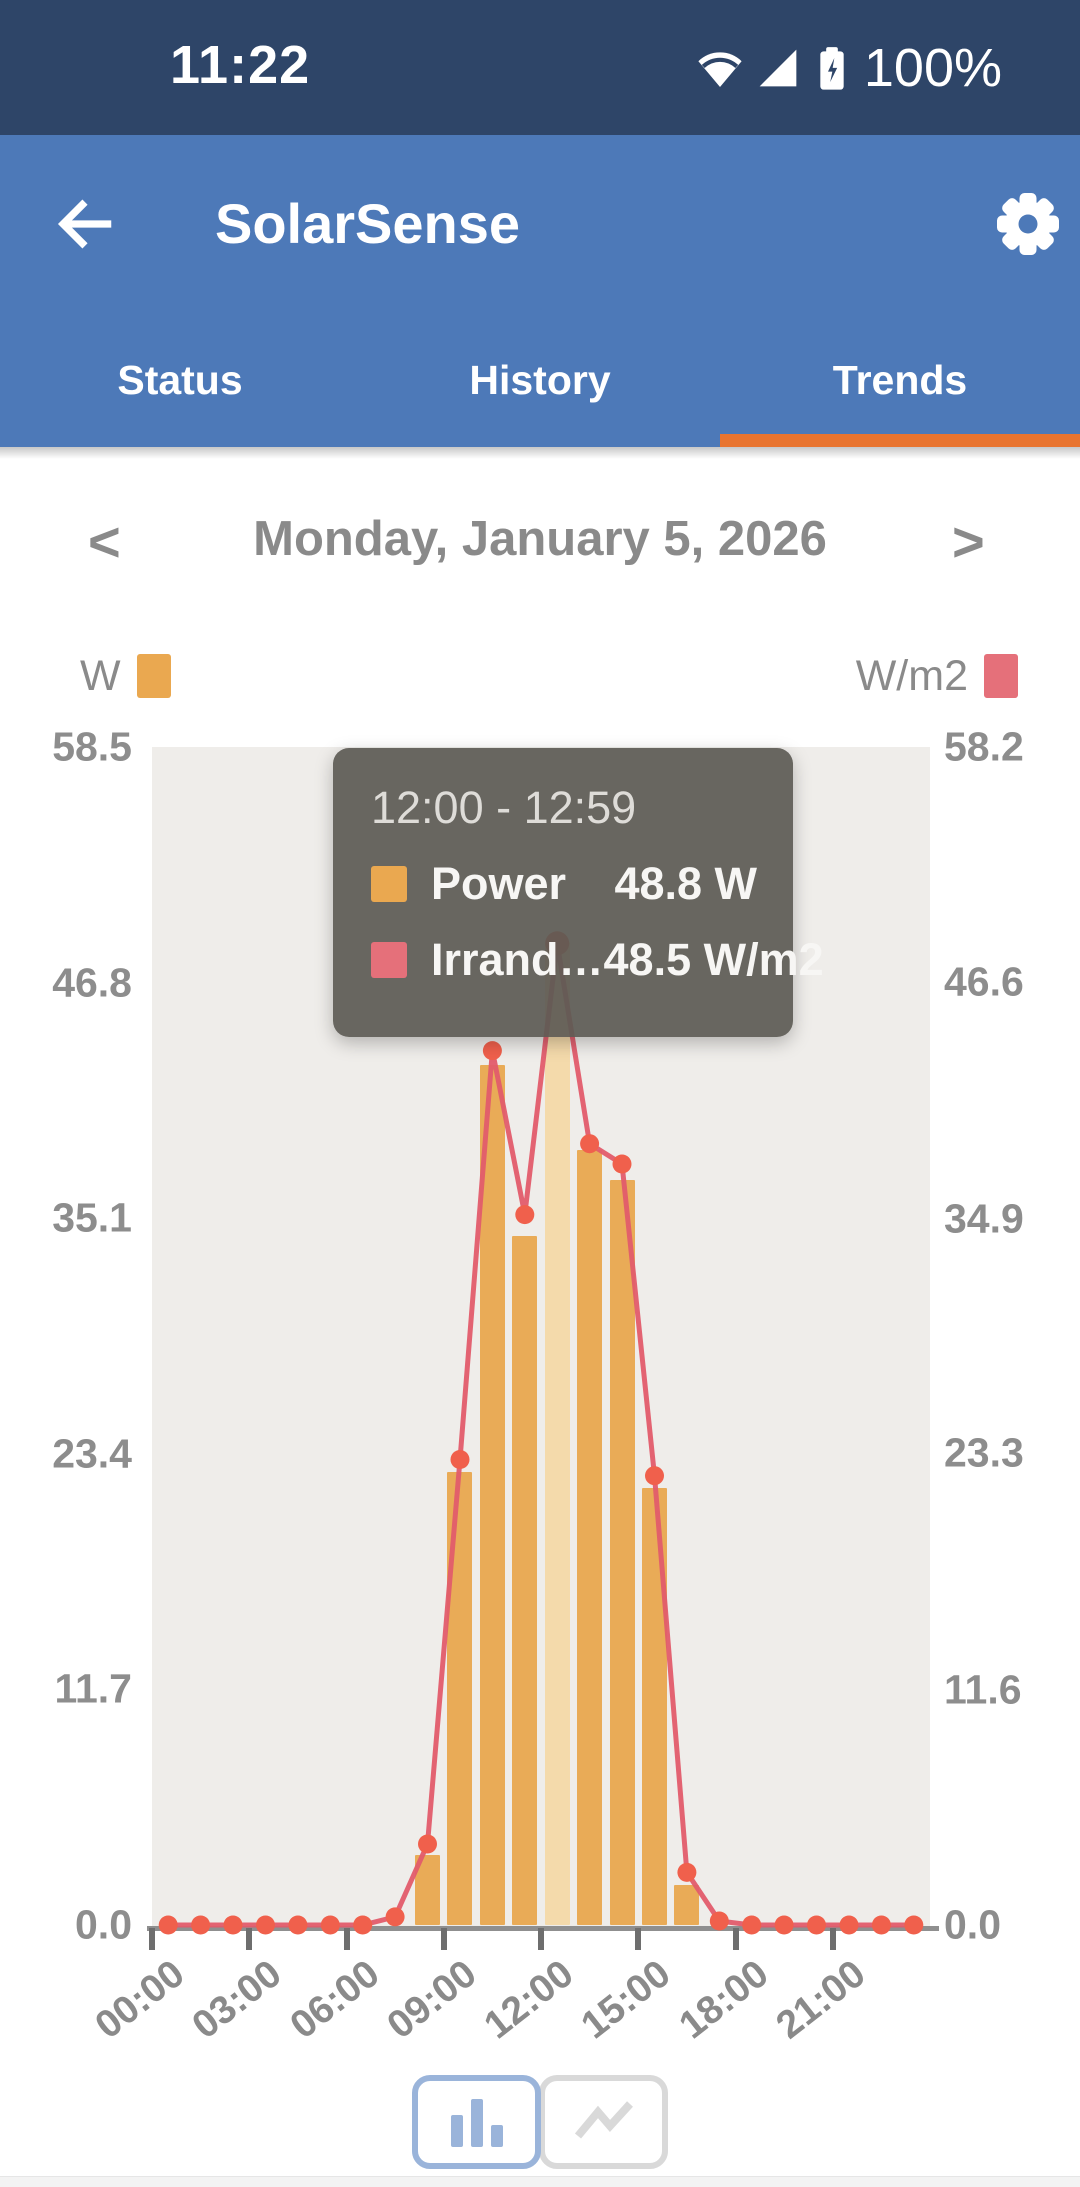  I want to click on x-axis-label: 18:00, so click(723, 2000).